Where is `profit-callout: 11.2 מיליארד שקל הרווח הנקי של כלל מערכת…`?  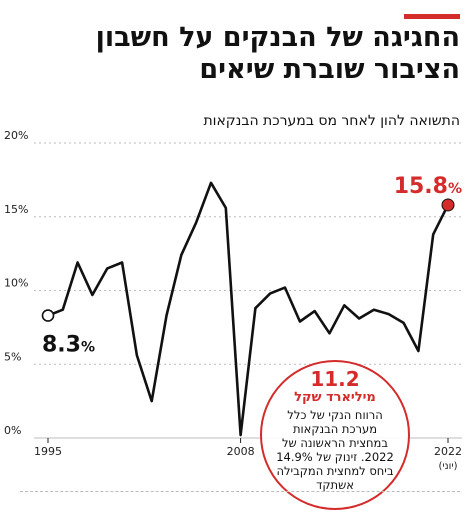 profit-callout: 11.2 מיליארד שקל הרווח הנקי של כלל מערכת… is located at coordinates (335, 435).